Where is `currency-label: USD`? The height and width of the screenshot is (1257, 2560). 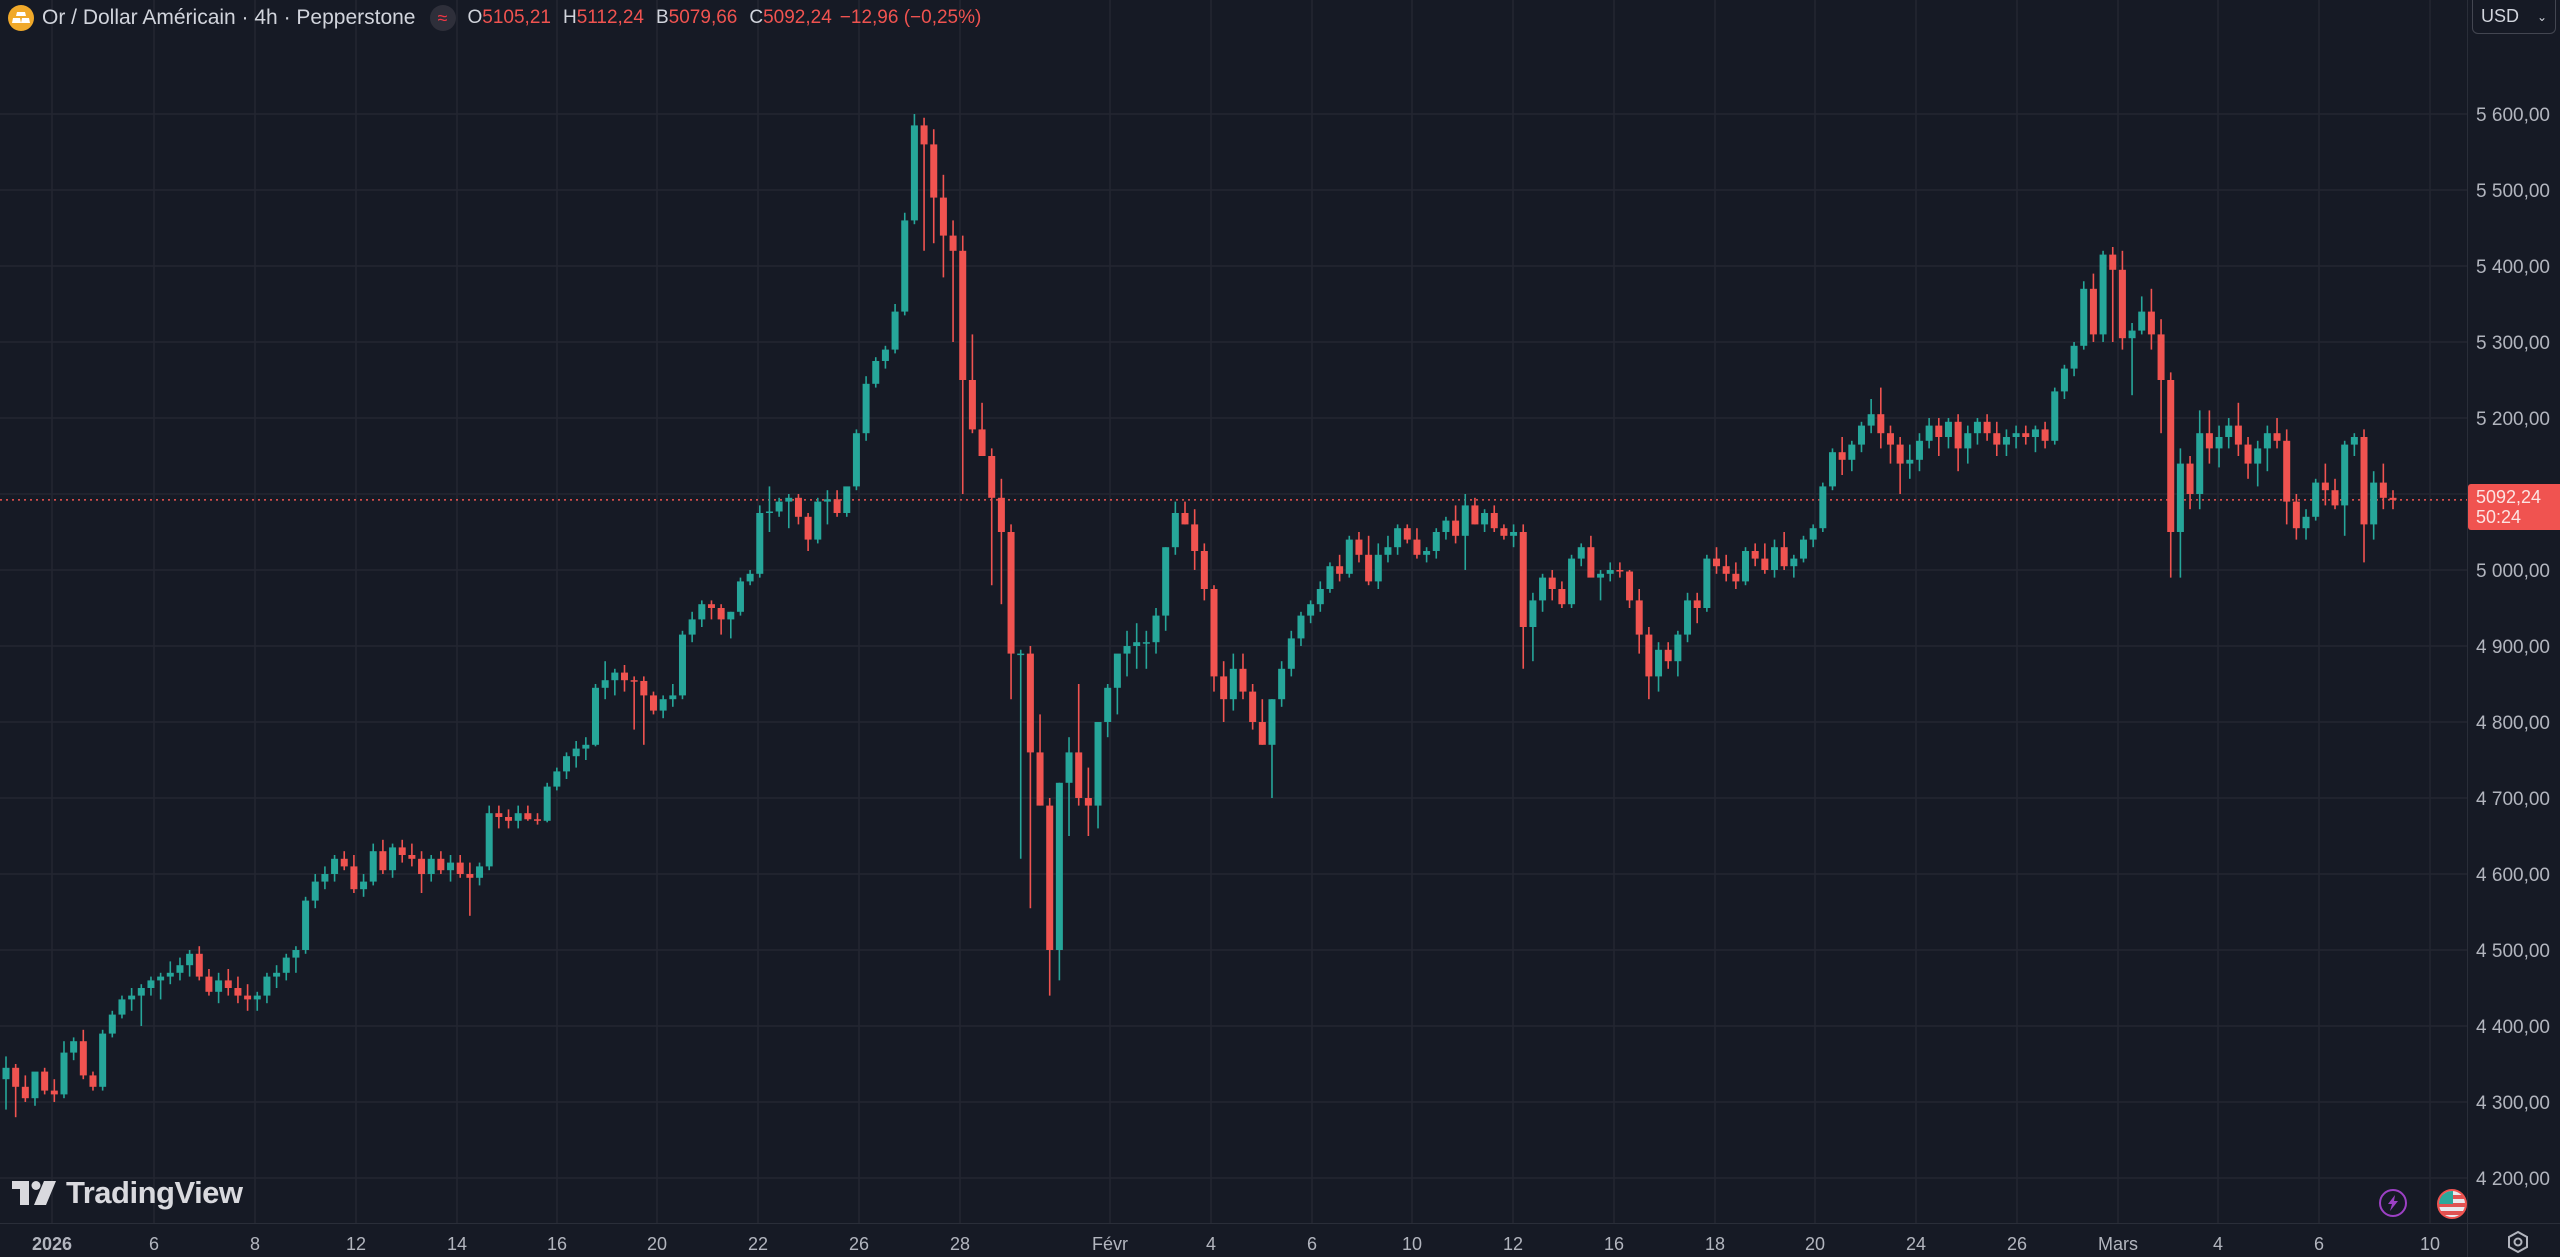 currency-label: USD is located at coordinates (2500, 16).